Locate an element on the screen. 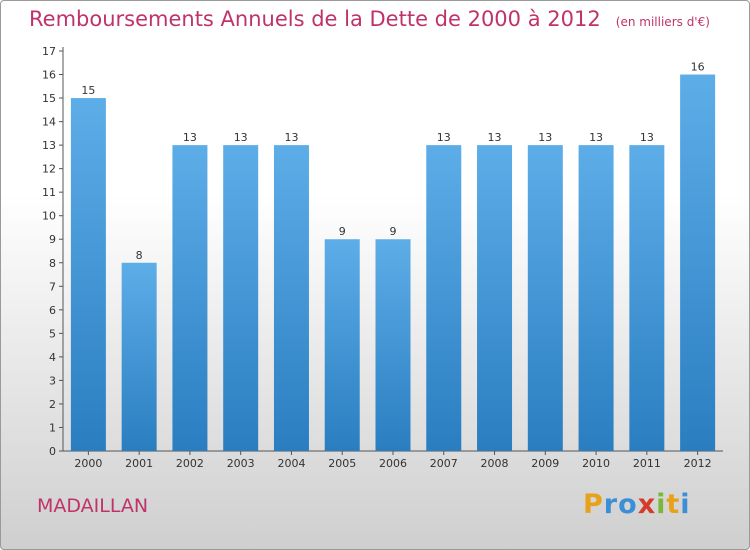 The image size is (750, 550). y-tick-label: 6 is located at coordinates (52, 310).